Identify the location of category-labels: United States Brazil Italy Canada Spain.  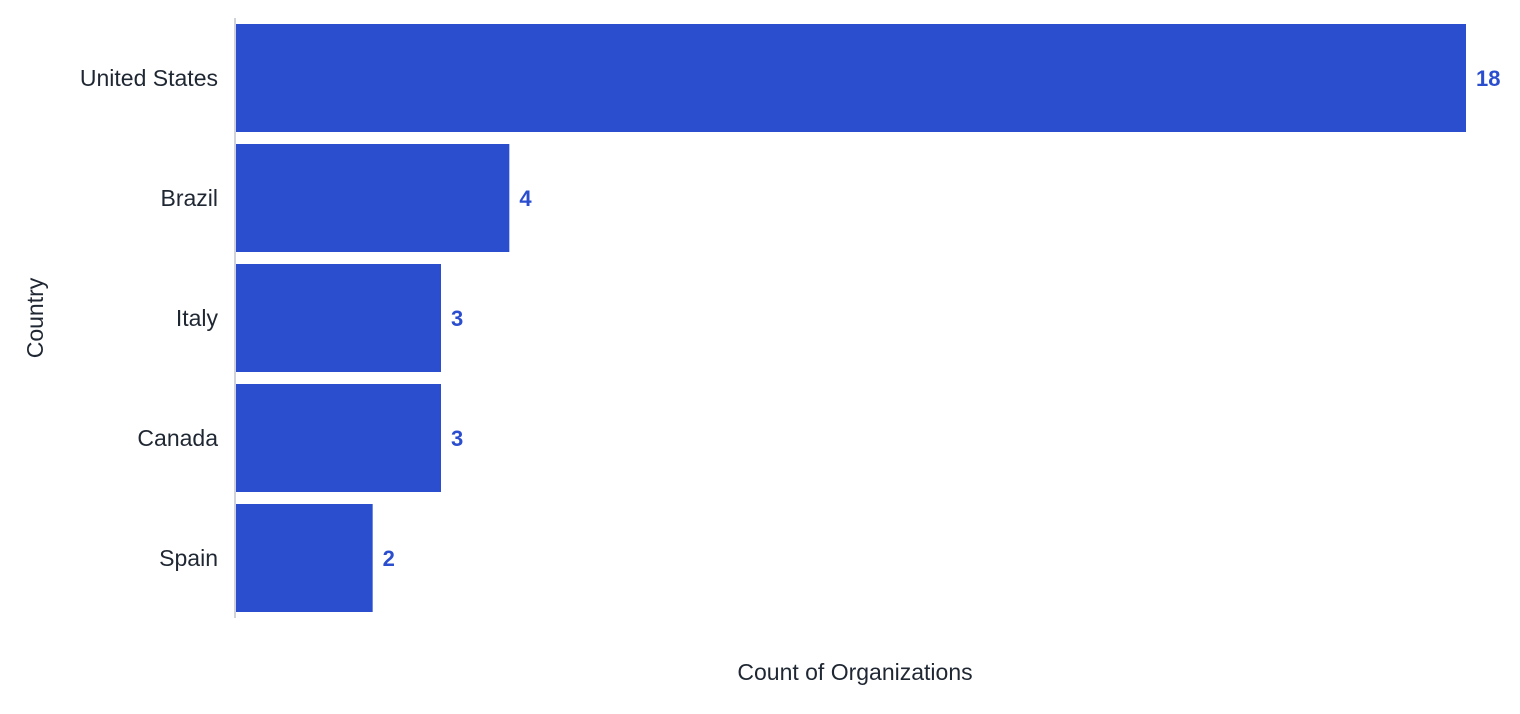
(149, 318).